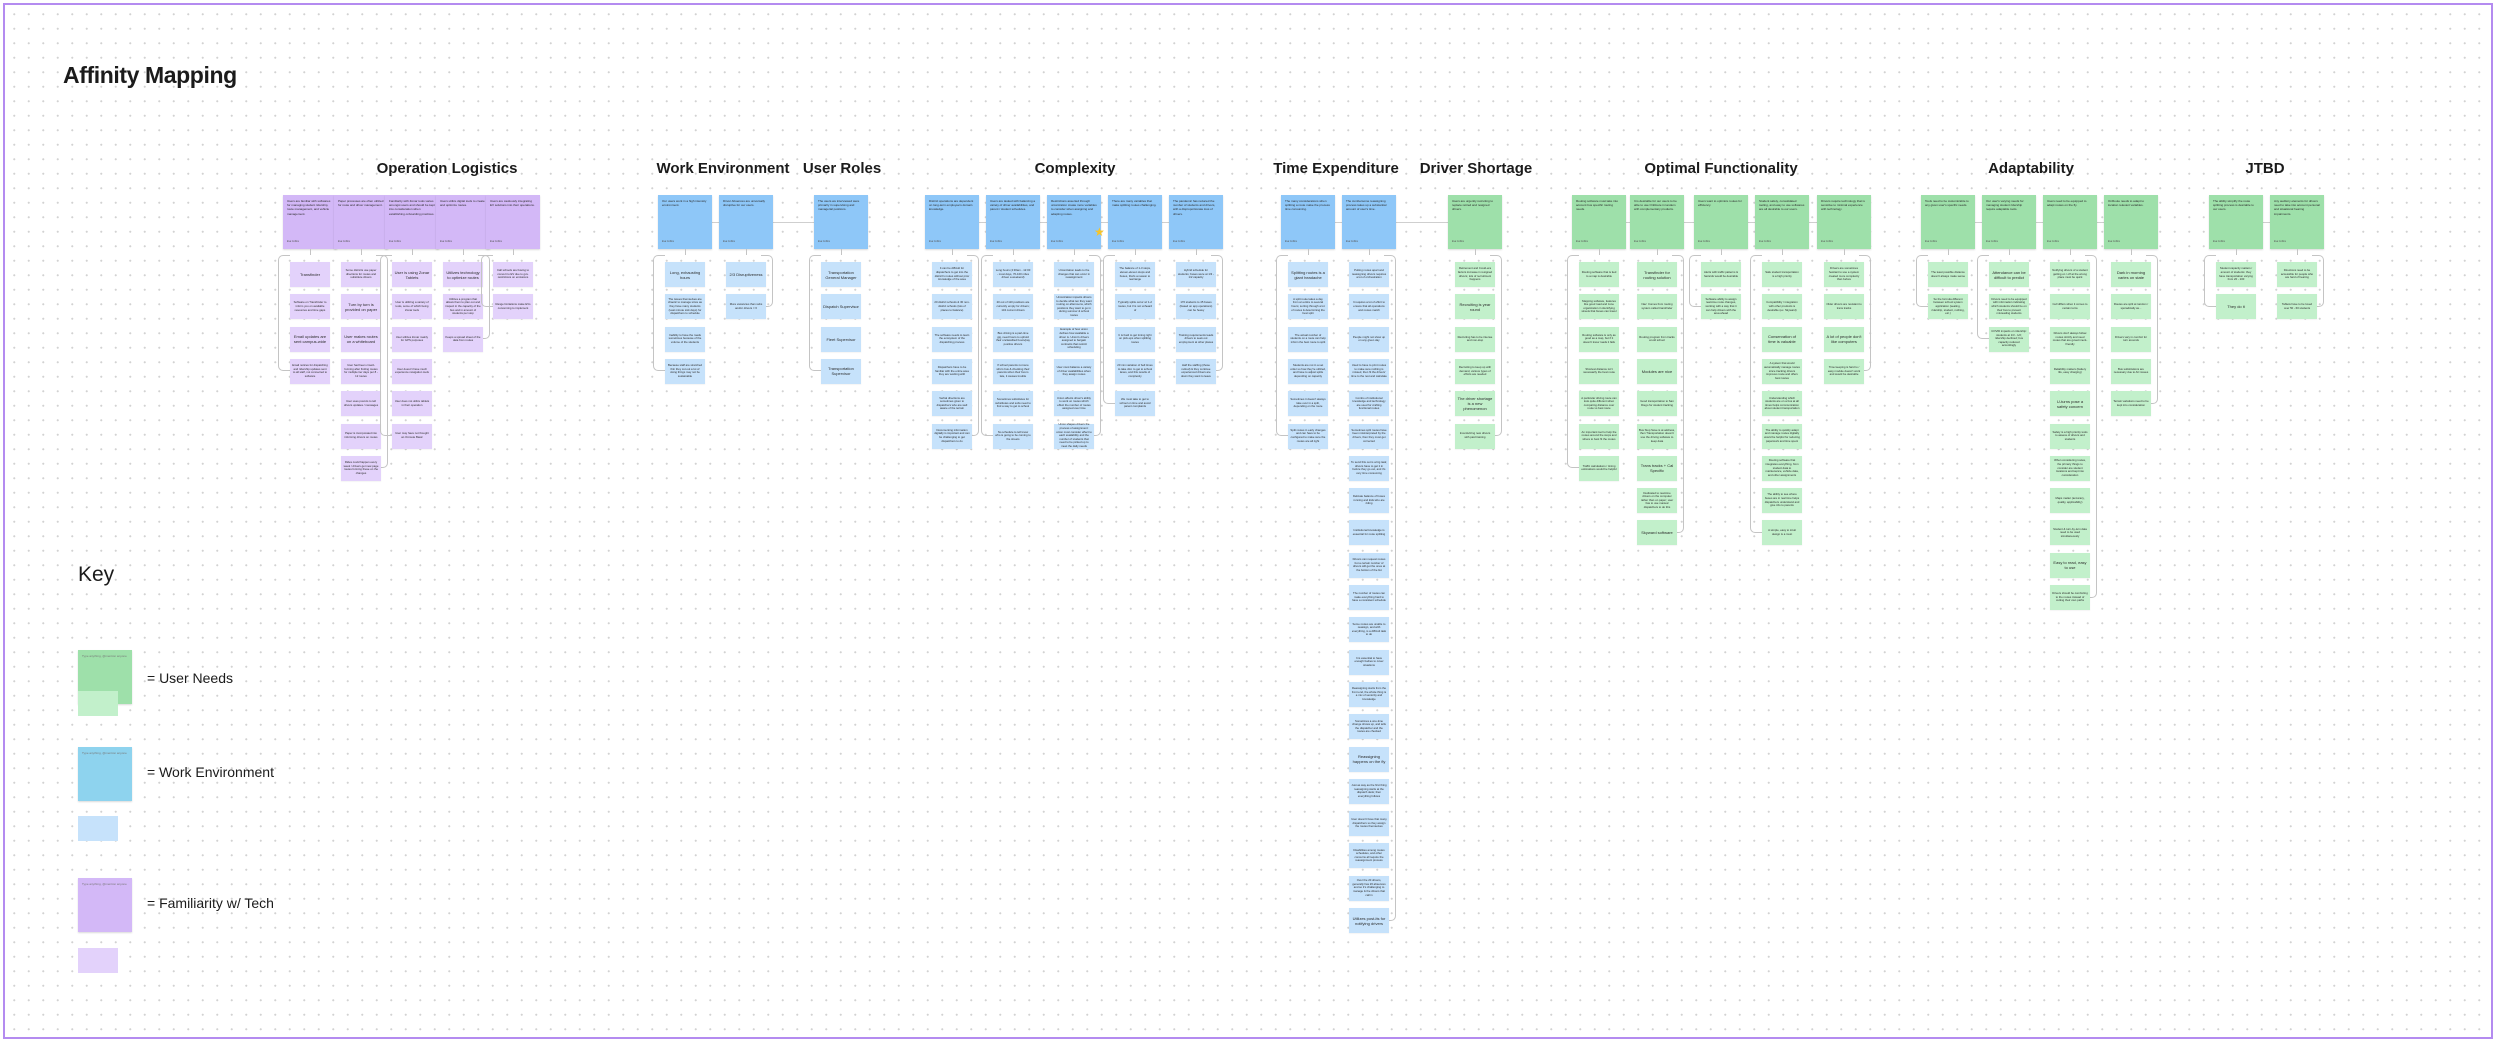 This screenshot has height=1045, width=2500. I want to click on sticky-note: U-turns pose a safety concern, so click(2070, 404).